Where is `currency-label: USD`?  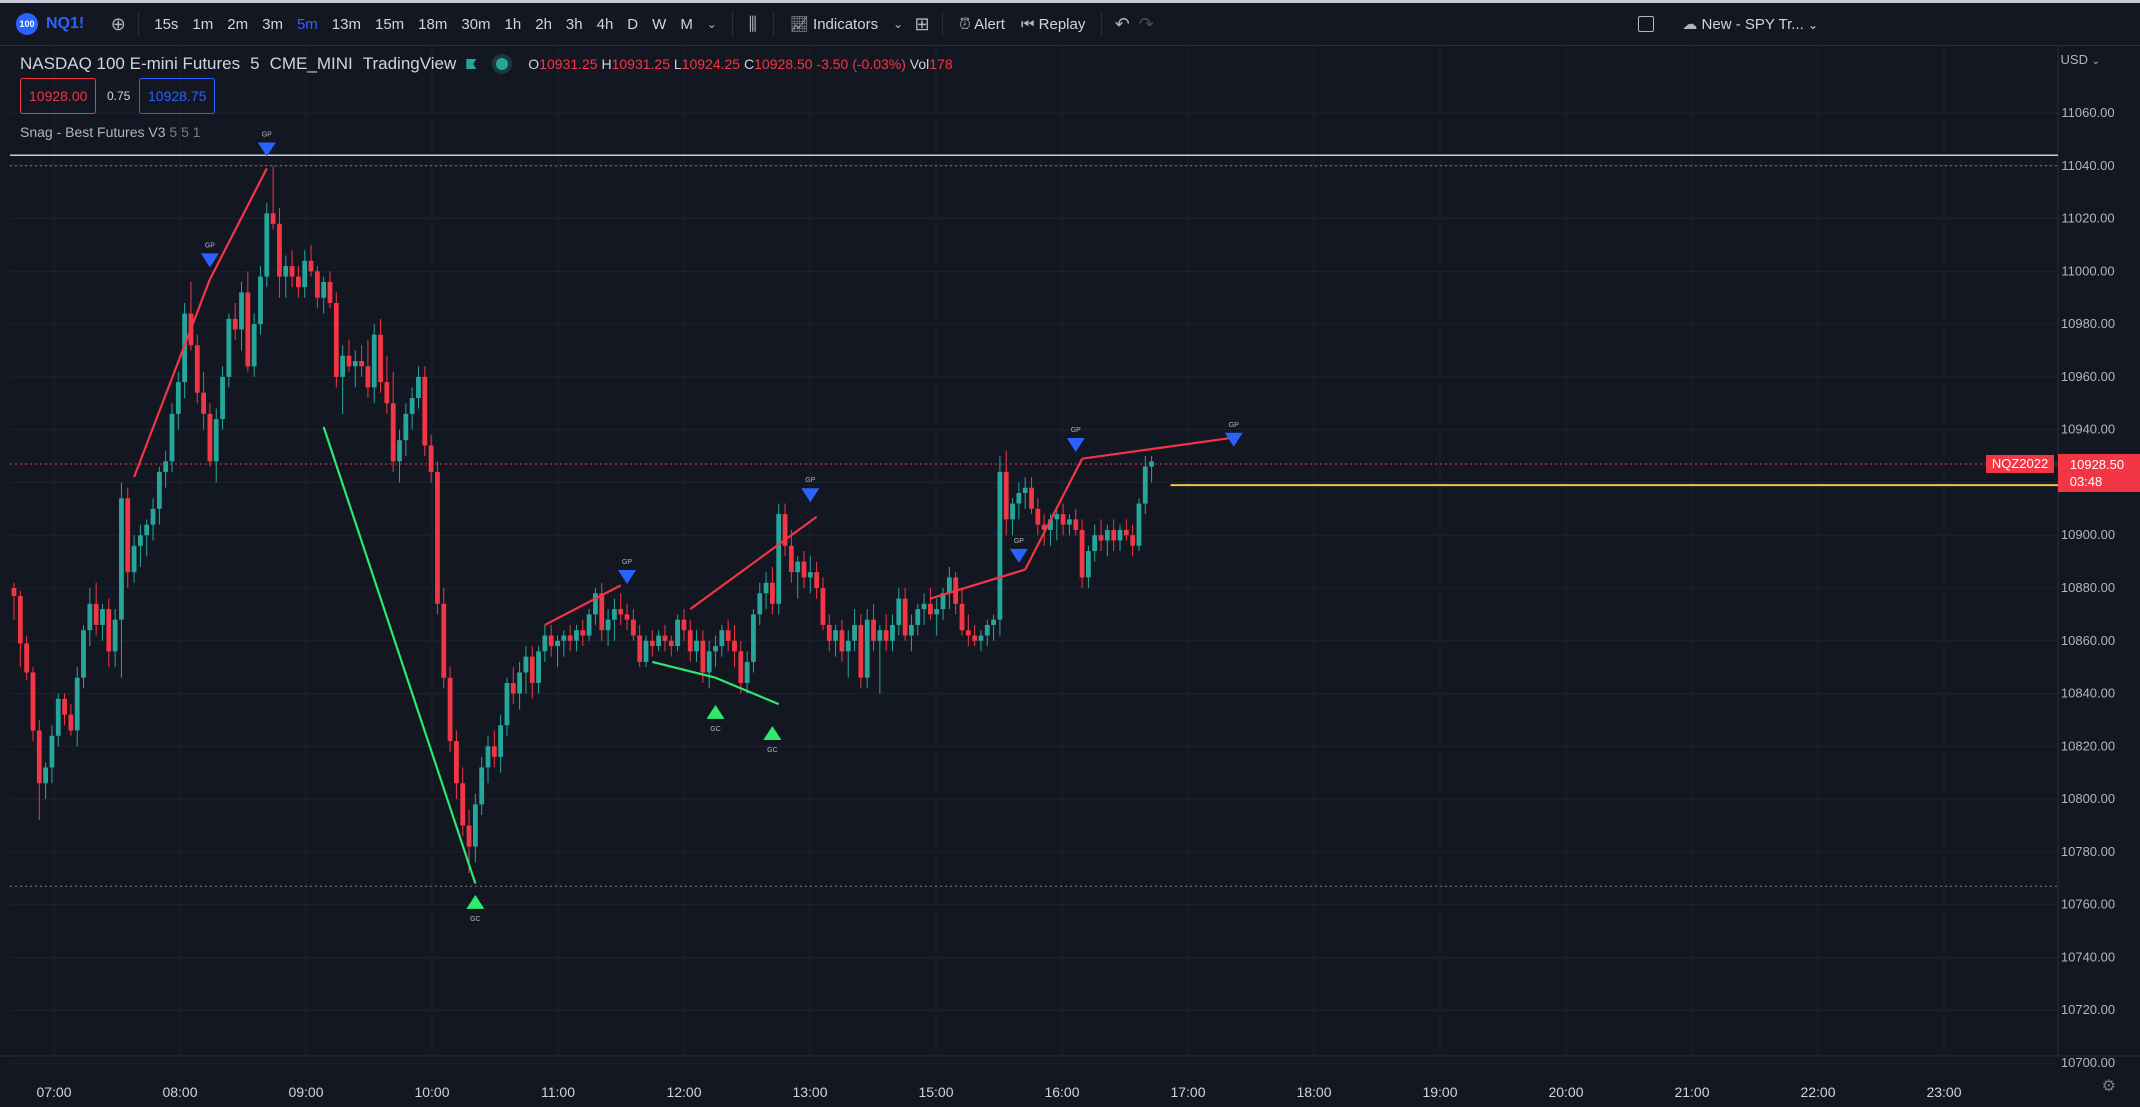
currency-label: USD is located at coordinates (2074, 59).